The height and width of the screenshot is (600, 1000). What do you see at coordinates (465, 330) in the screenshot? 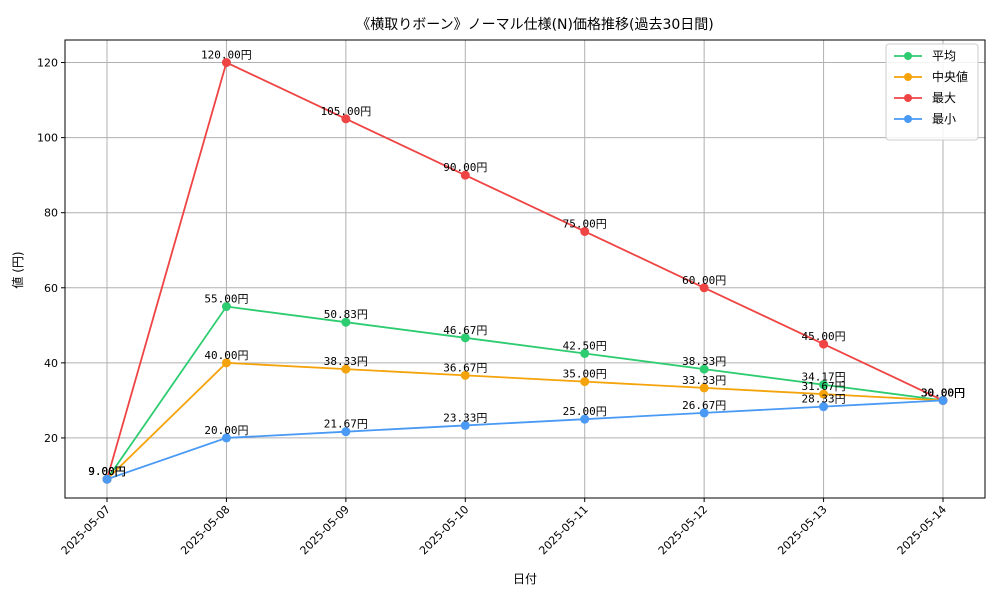
I see `data-label: 46.67円` at bounding box center [465, 330].